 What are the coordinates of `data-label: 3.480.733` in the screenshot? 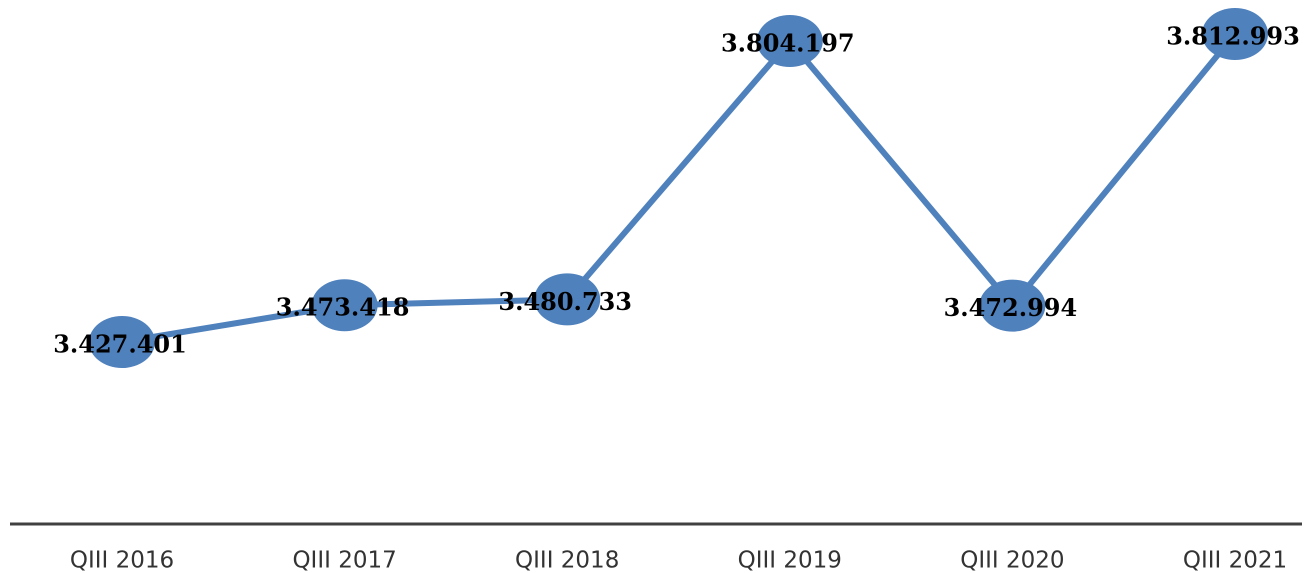 It's located at (565, 301).